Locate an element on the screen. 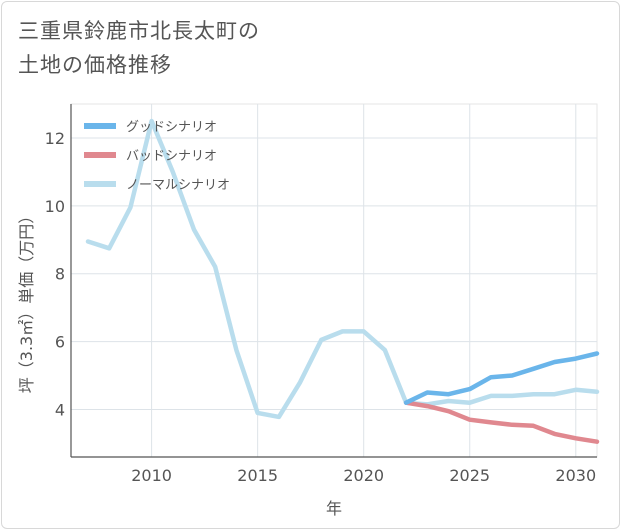 This screenshot has width=621, height=530. y-tick-label: 10 is located at coordinates (55, 206).